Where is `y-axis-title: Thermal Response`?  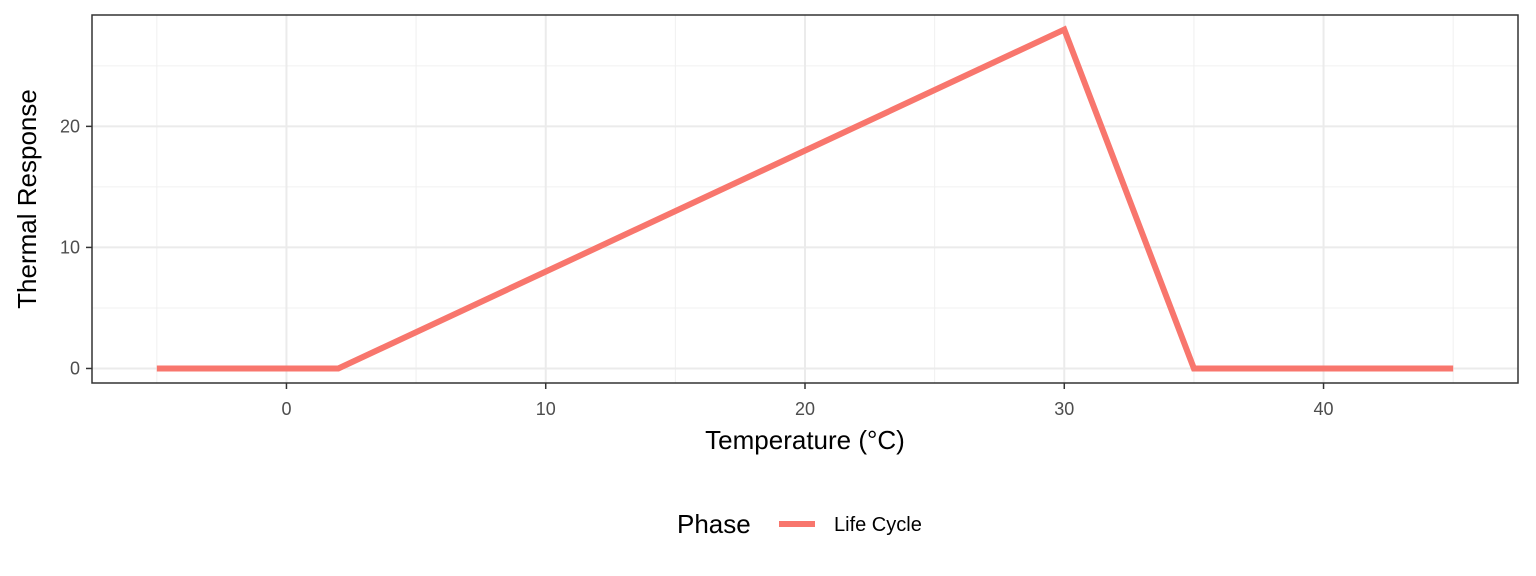 y-axis-title: Thermal Response is located at coordinates (27, 199).